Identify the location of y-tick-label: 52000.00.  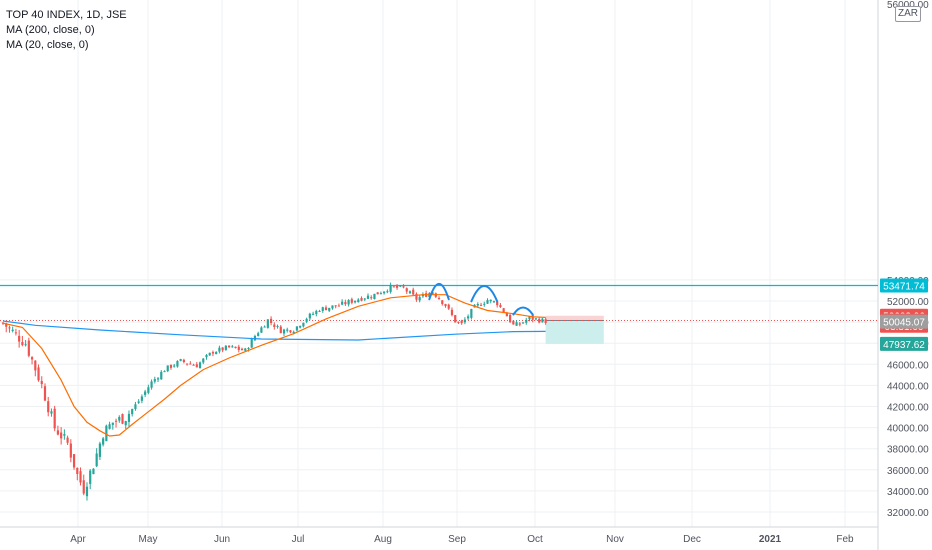
(908, 302).